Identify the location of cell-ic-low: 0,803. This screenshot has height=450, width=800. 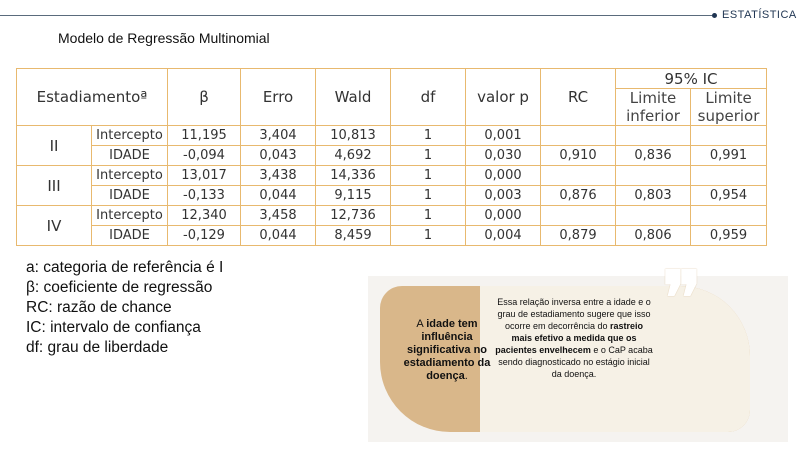
(653, 195).